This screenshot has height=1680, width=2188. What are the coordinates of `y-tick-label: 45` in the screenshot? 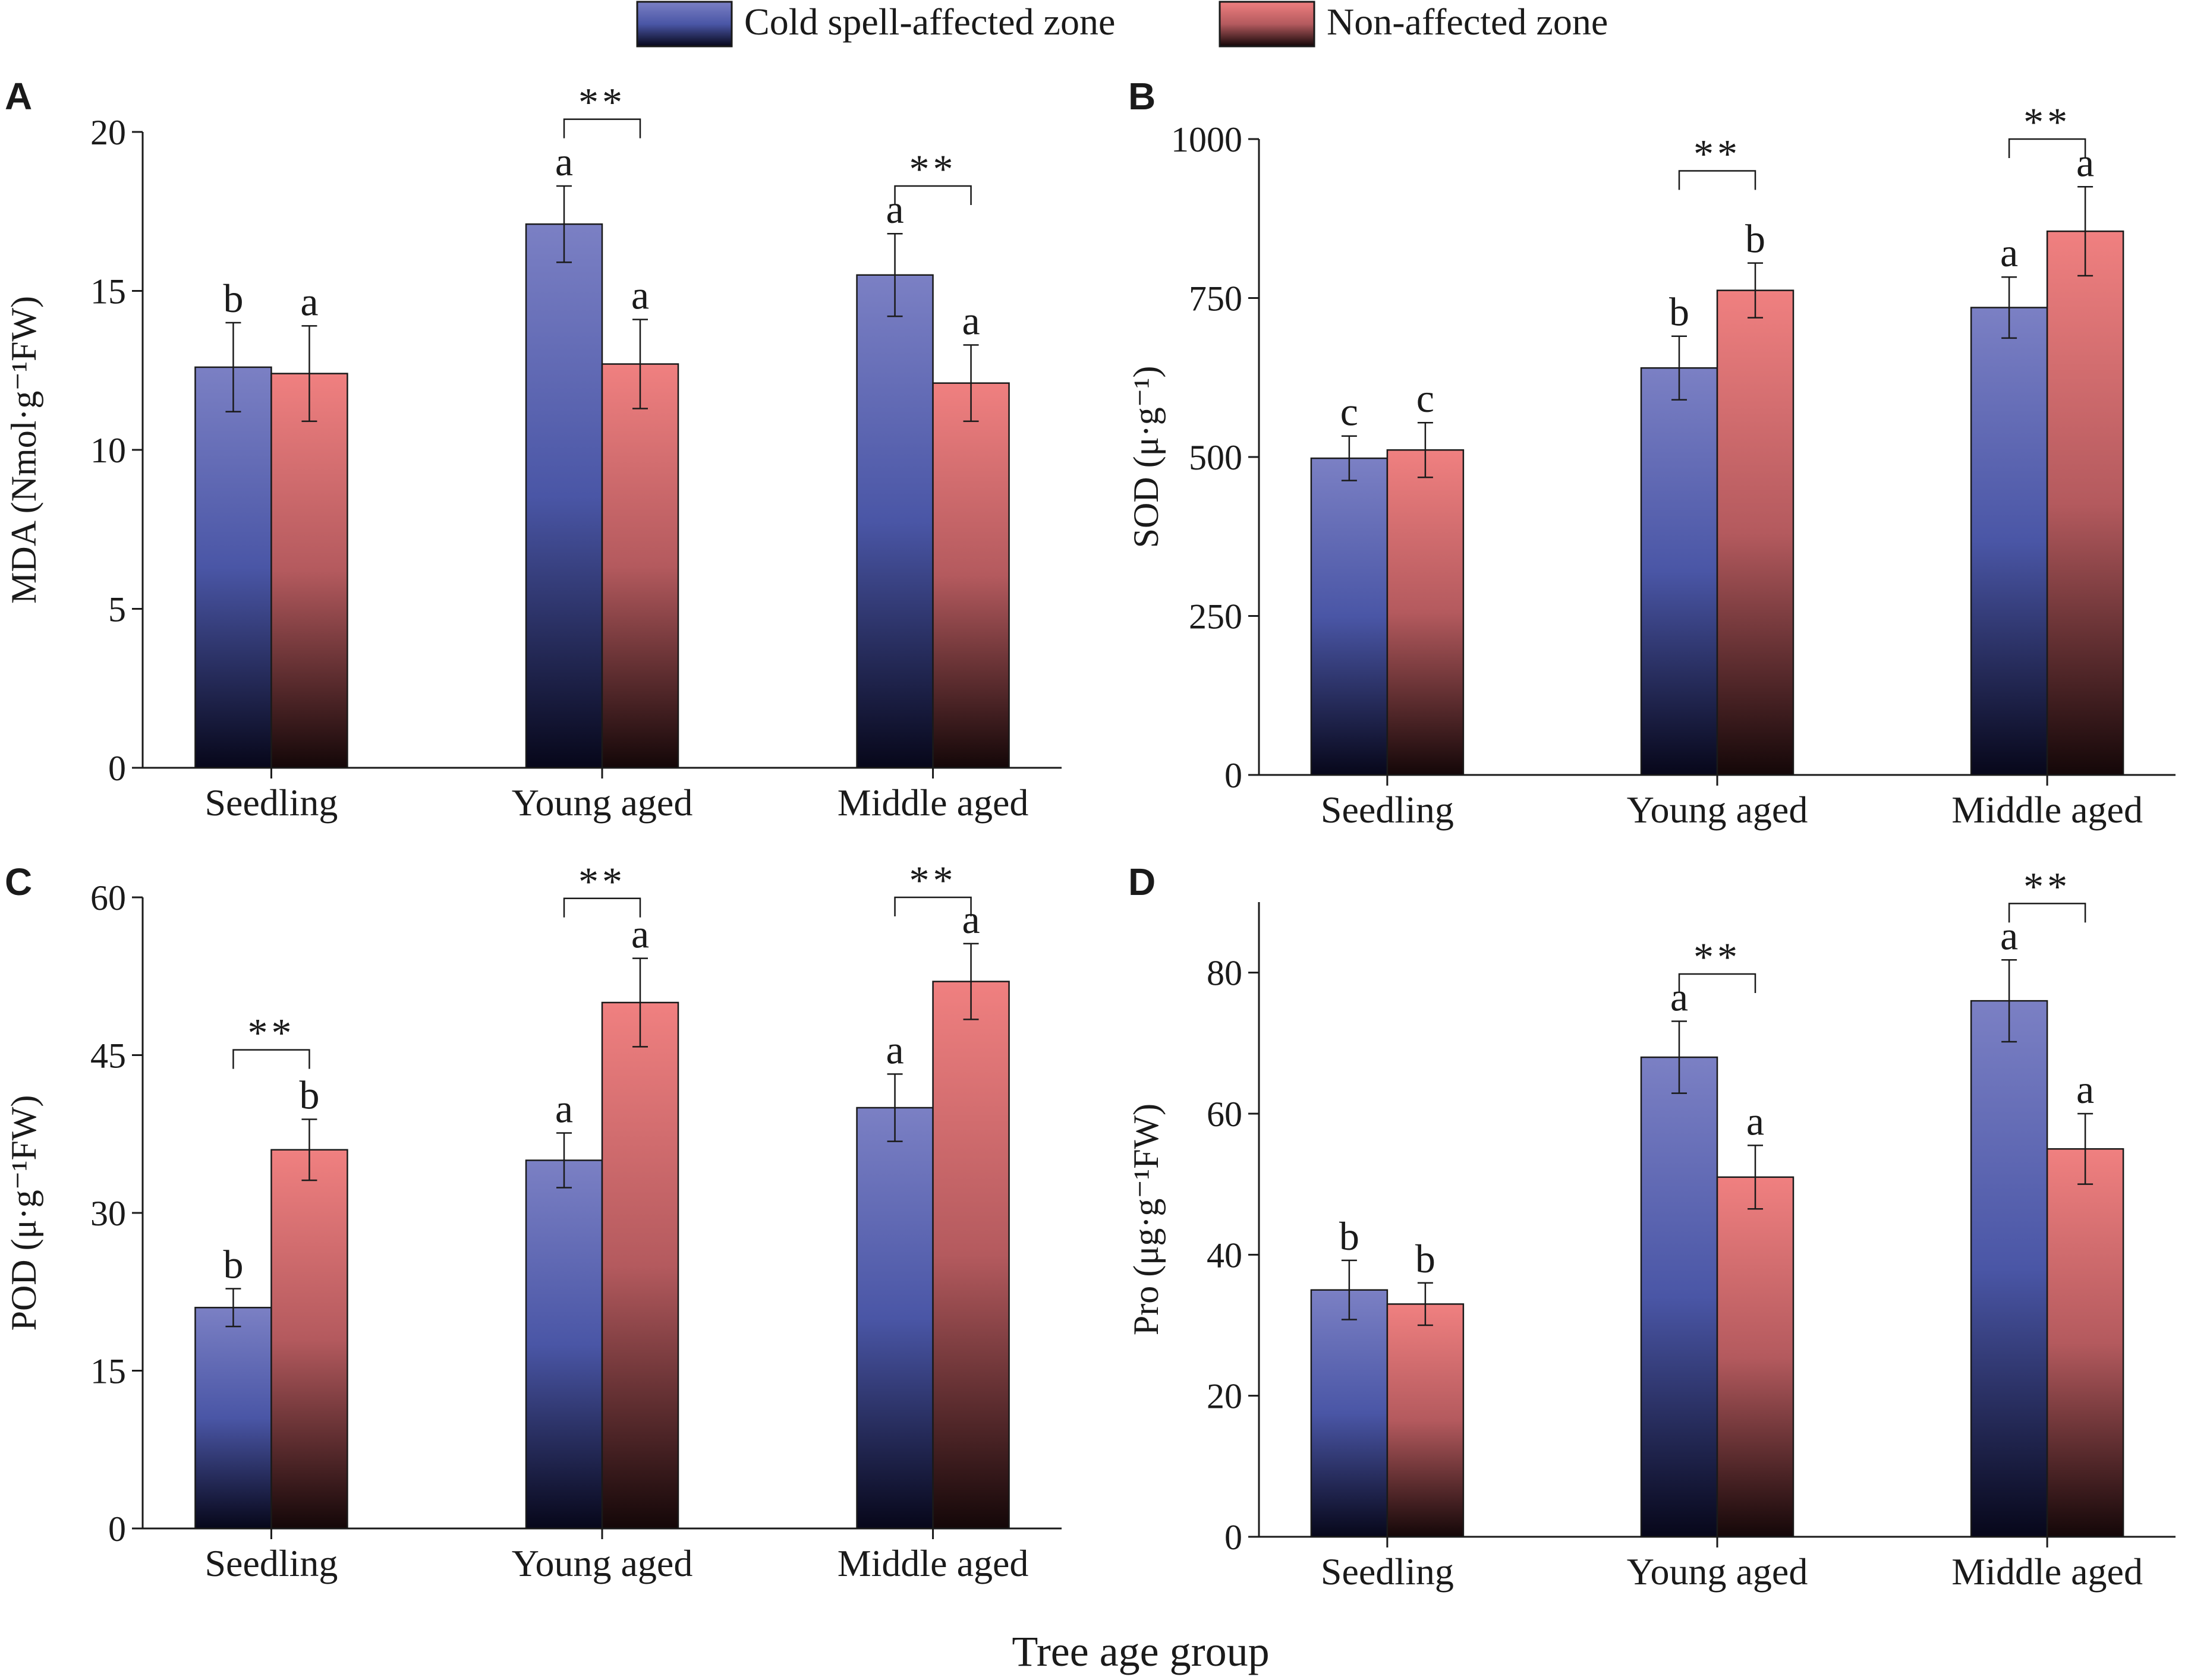 It's located at (108, 1056).